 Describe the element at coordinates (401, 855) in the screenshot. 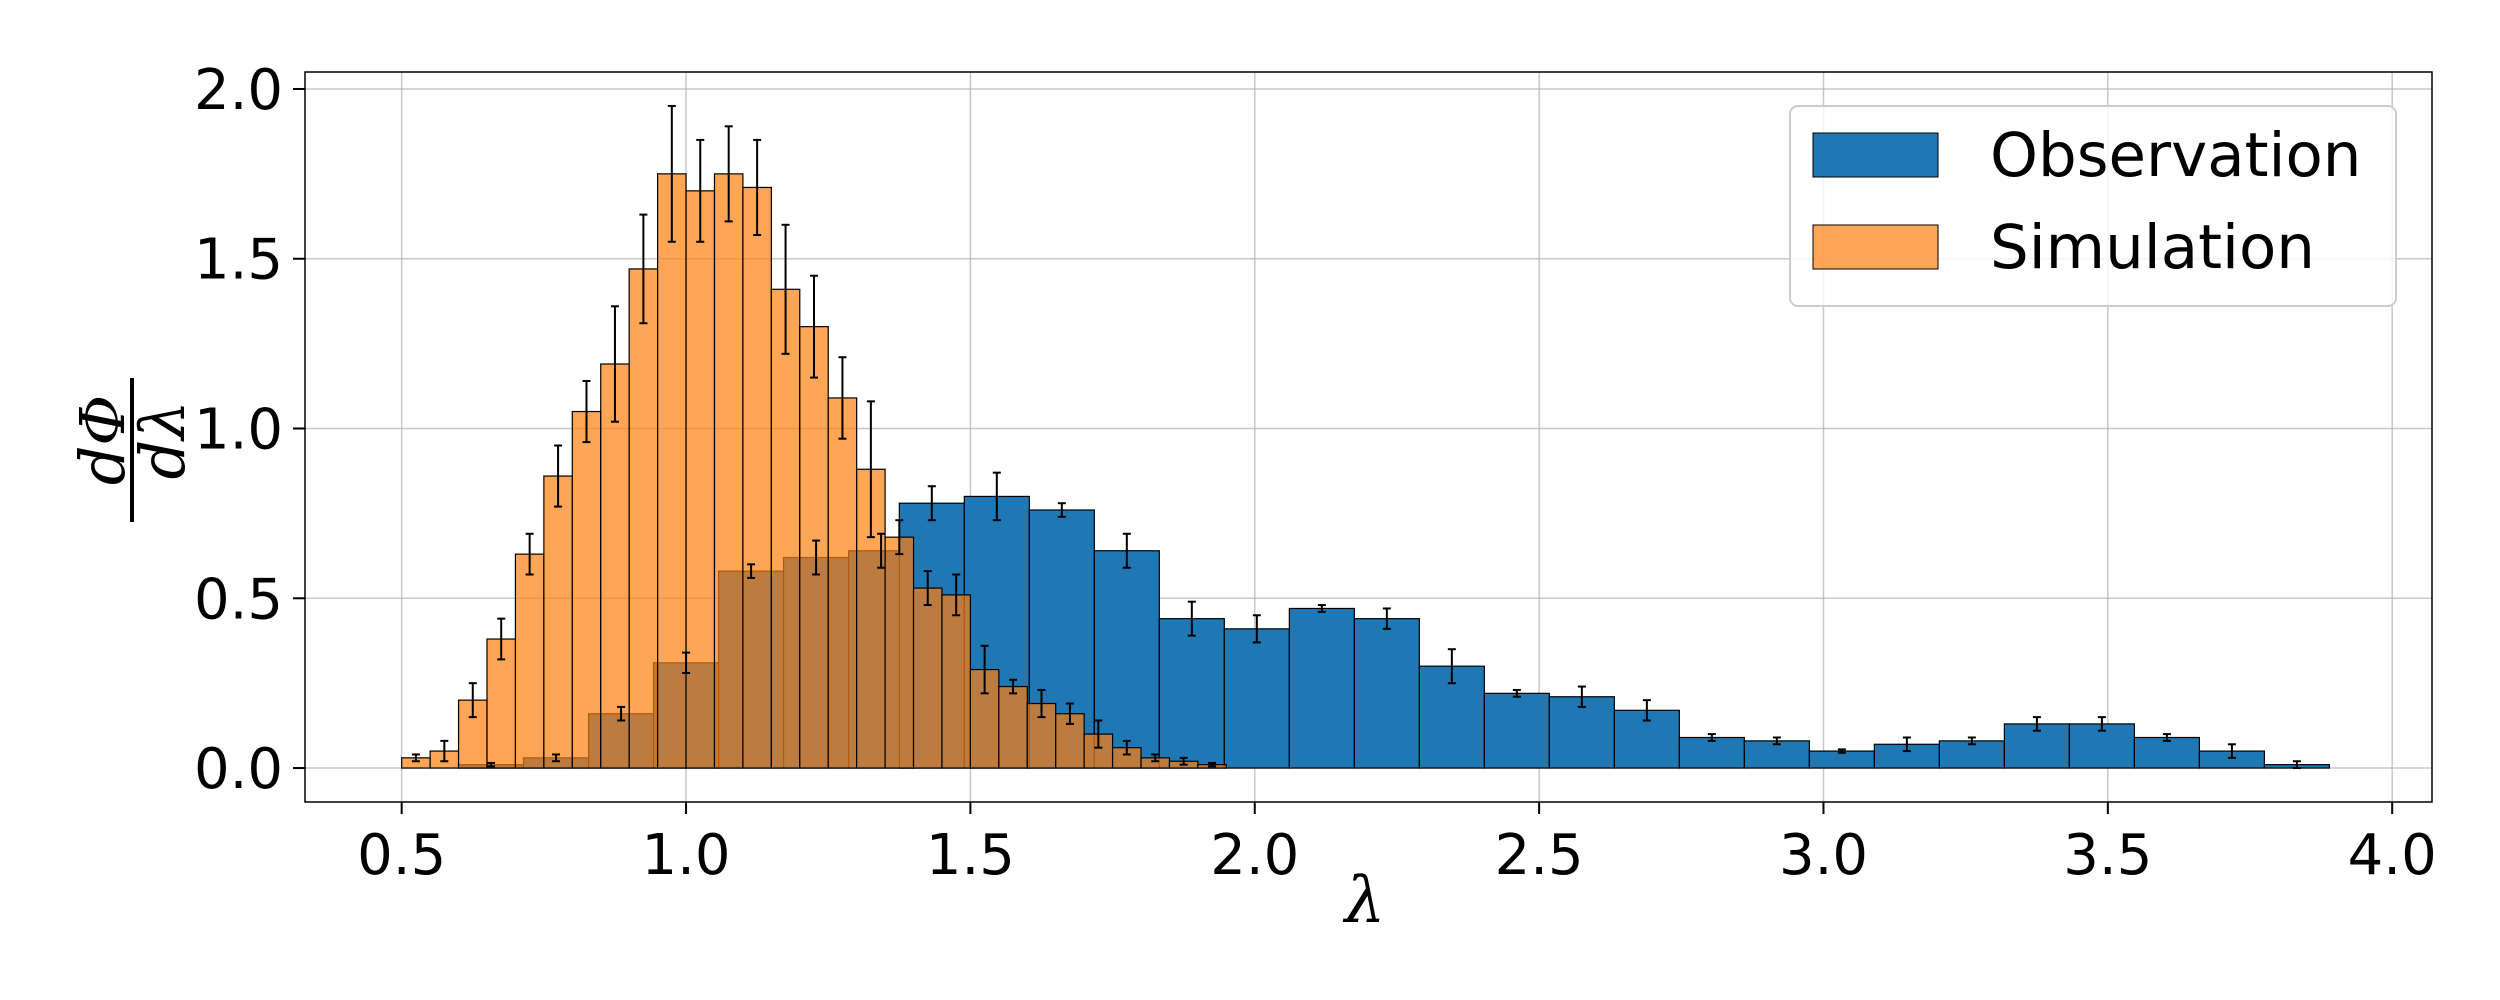

I see `x-tick-label: 0.5` at that location.